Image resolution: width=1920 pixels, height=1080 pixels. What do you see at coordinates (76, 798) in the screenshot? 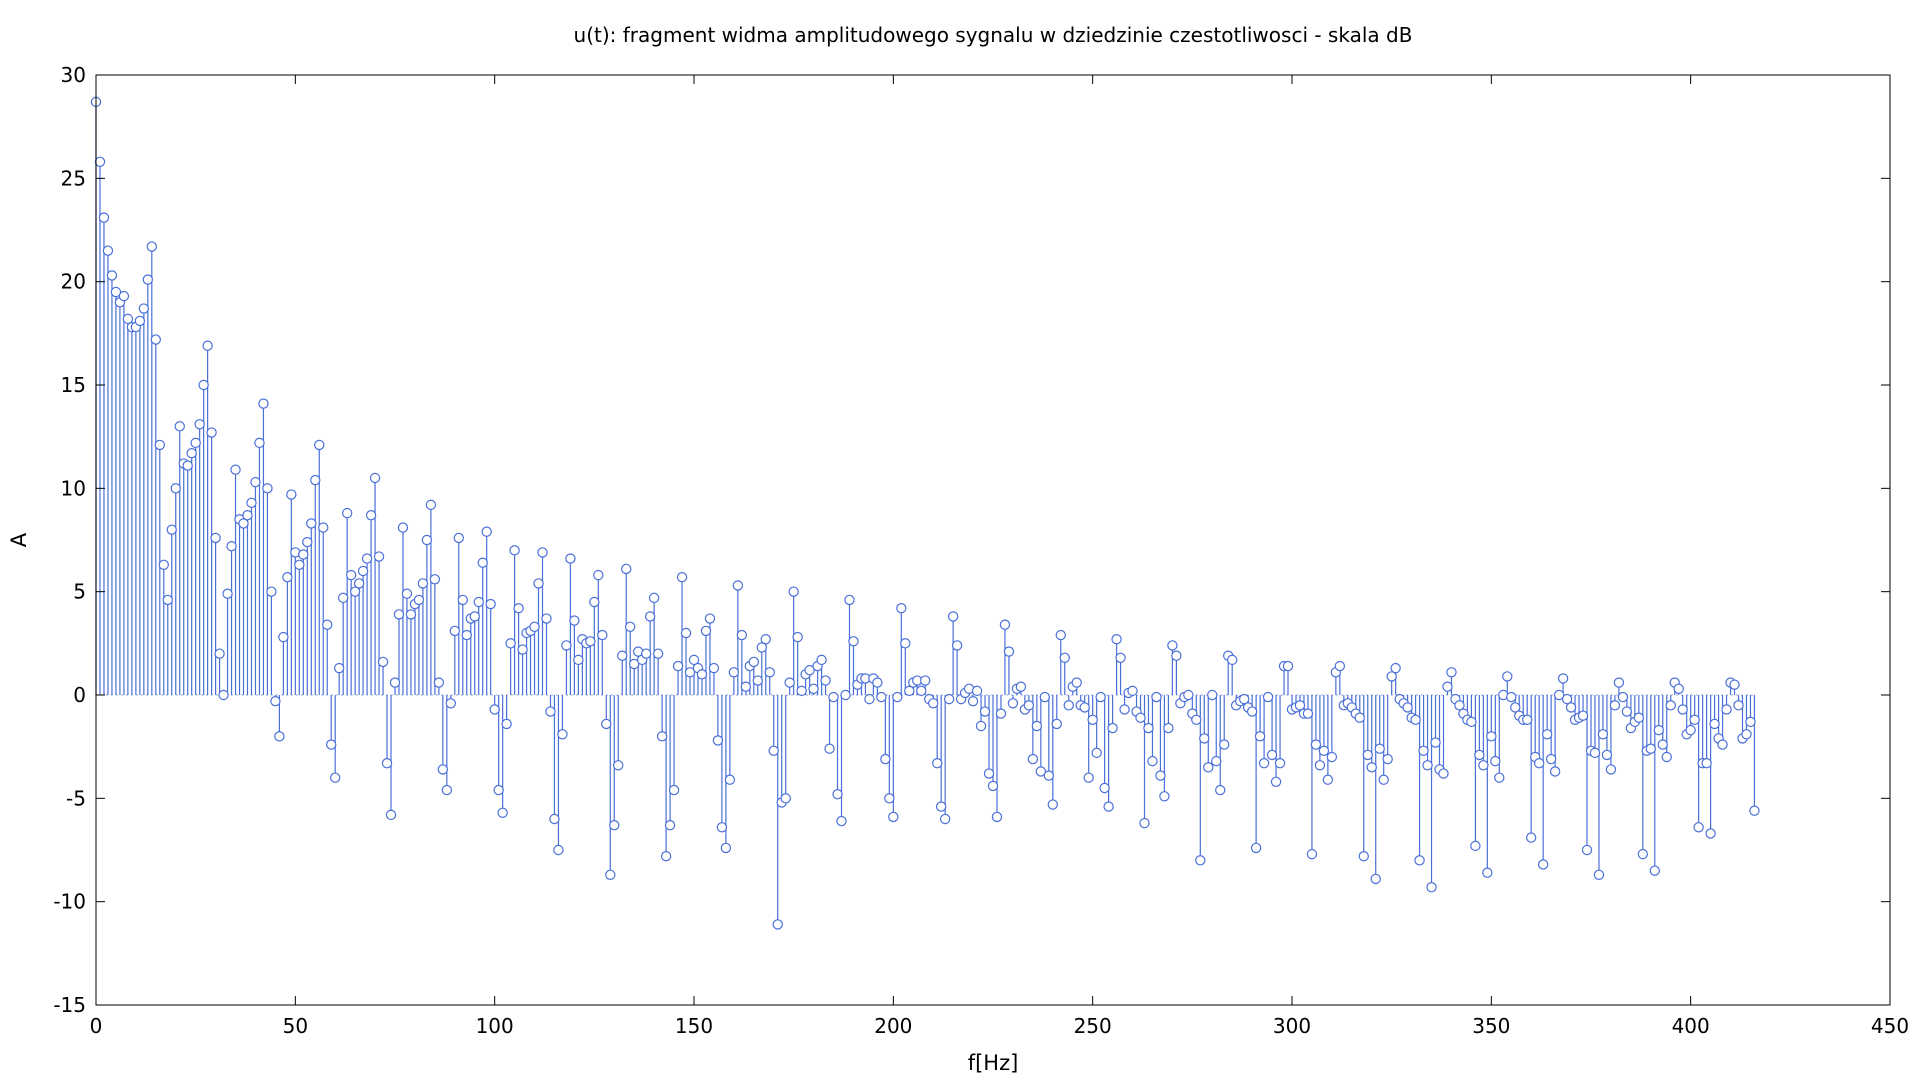
I see `y-tick-label: -5` at bounding box center [76, 798].